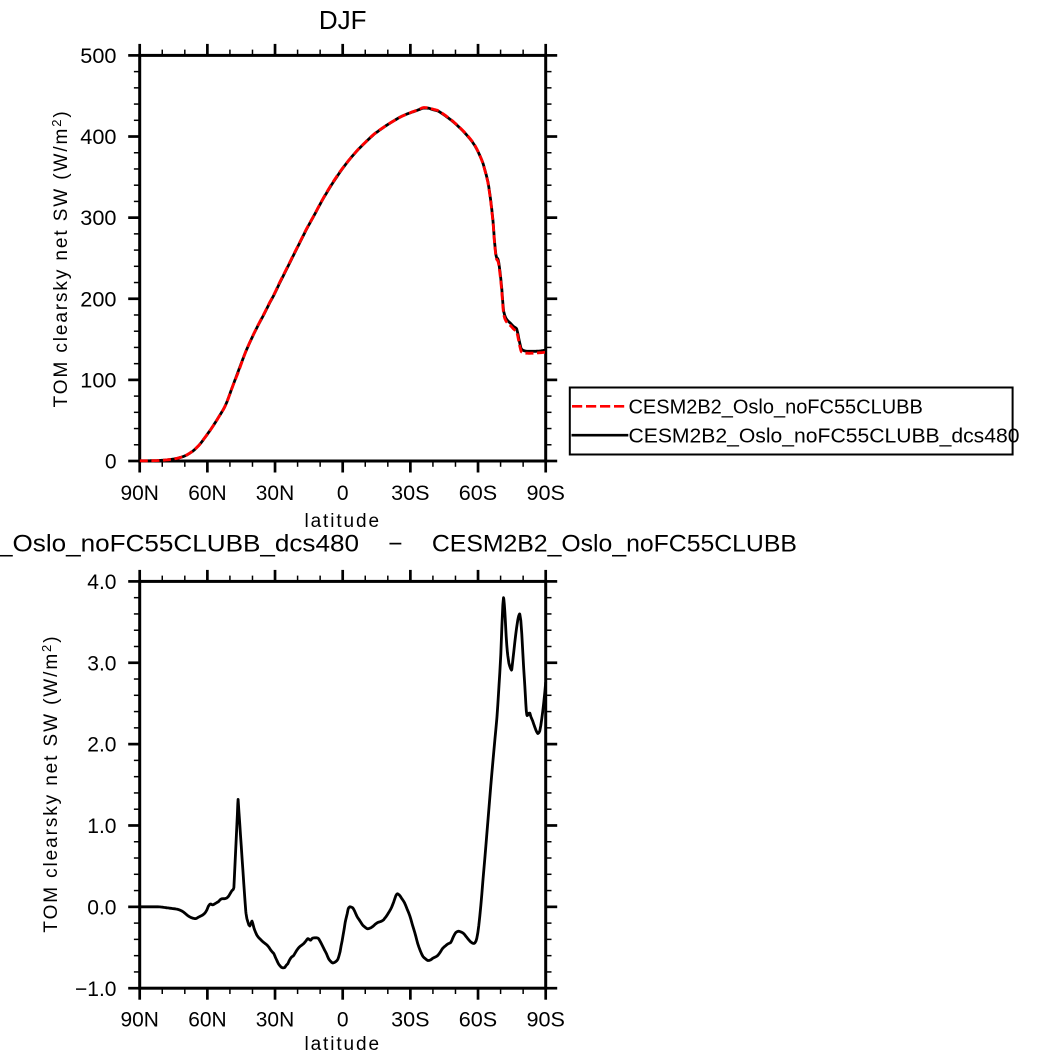  What do you see at coordinates (101, 907) in the screenshot?
I see `svg-text: 0.0` at bounding box center [101, 907].